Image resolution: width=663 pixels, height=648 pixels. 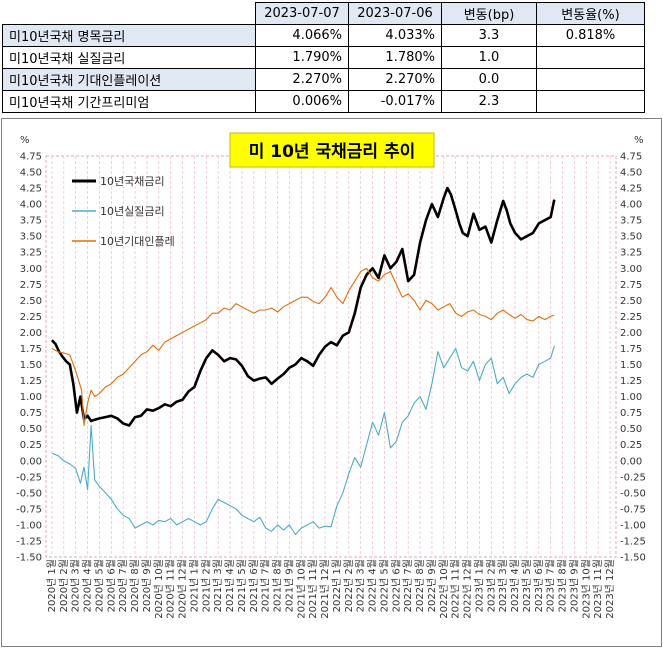 What do you see at coordinates (323, 13) in the screenshot?
I see `table-header-row: 2023-07-07 2023-07-06 변동(bp) 변동율(%)` at bounding box center [323, 13].